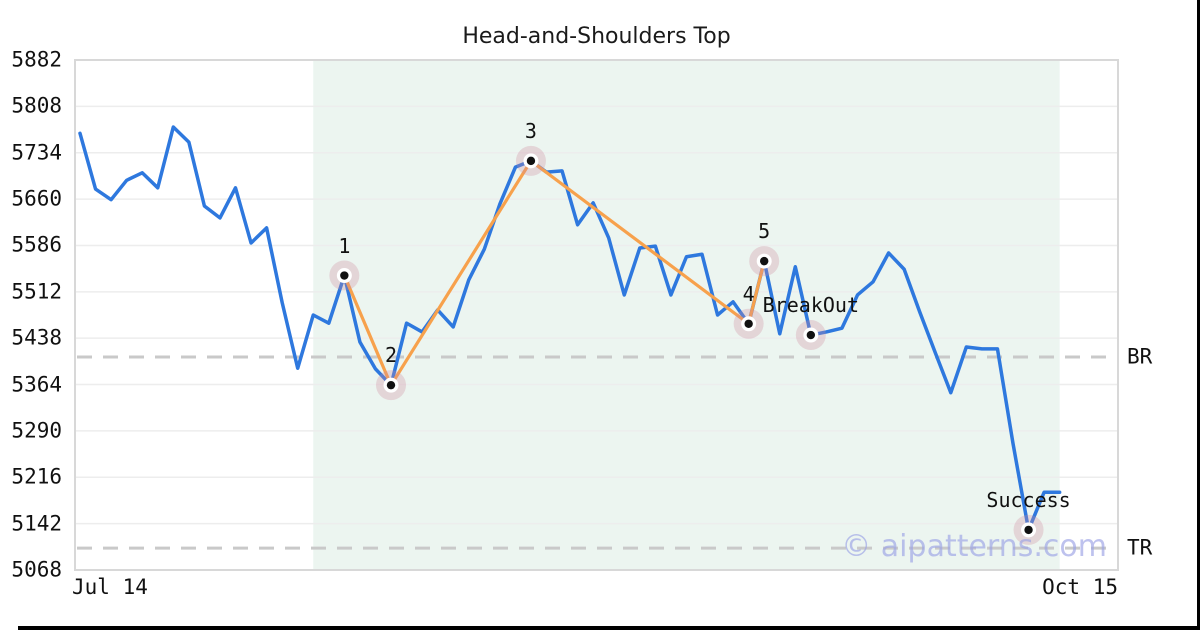 Image resolution: width=1200 pixels, height=630 pixels. Describe the element at coordinates (1140, 356) in the screenshot. I see `hline-label-BR: BR` at that location.